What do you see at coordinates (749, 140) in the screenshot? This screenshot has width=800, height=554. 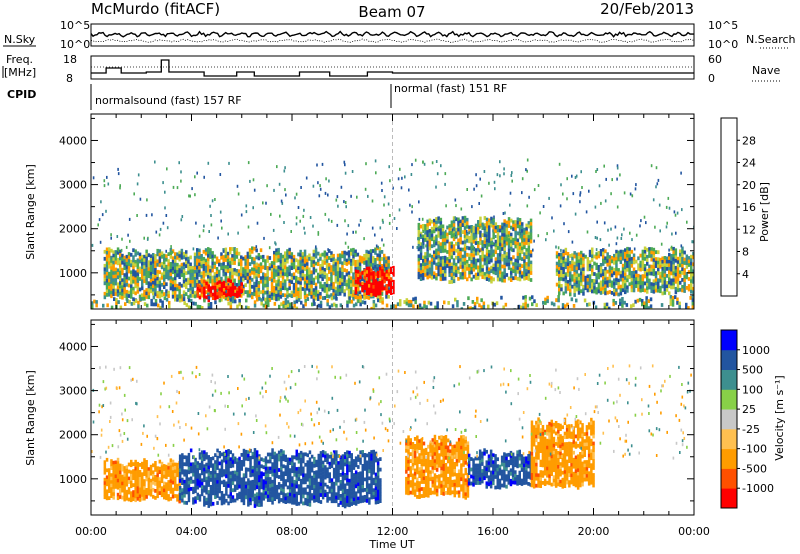 I see `colorbar-tick-label: 28` at bounding box center [749, 140].